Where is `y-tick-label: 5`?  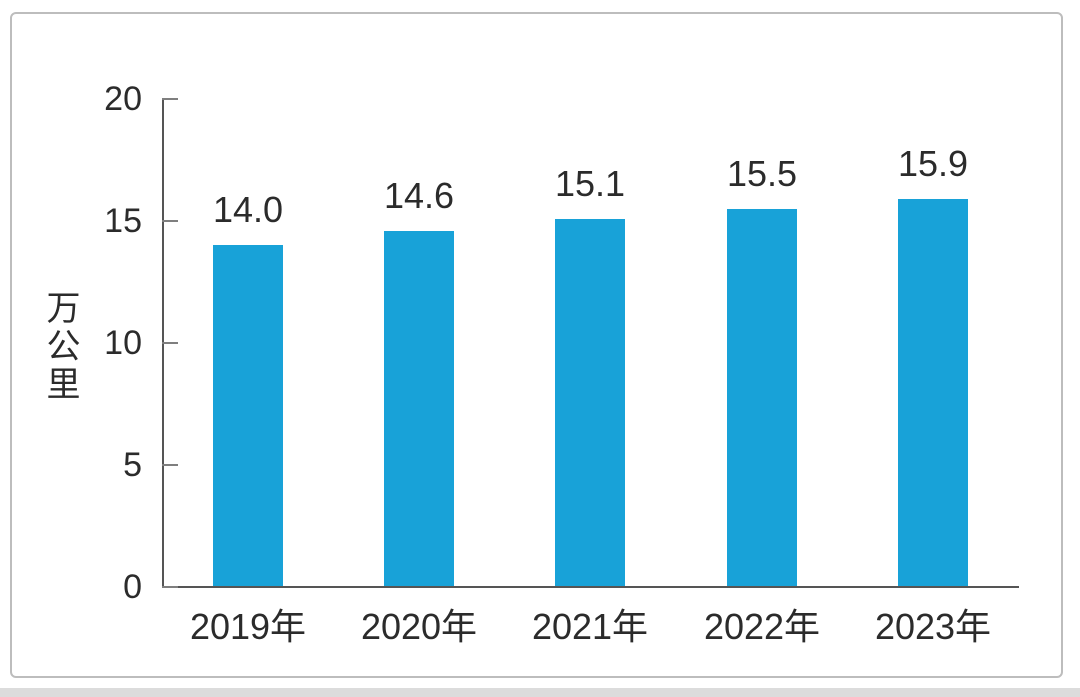
y-tick-label: 5 is located at coordinates (132, 465).